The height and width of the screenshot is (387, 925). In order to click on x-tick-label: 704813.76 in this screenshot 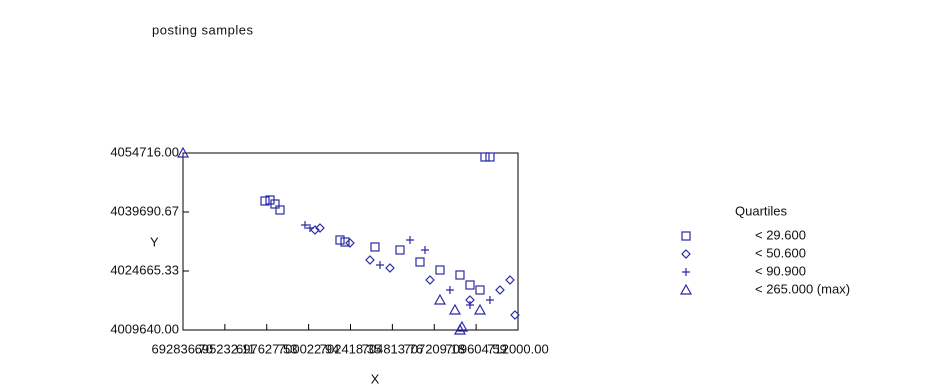, I will do `click(392, 348)`.